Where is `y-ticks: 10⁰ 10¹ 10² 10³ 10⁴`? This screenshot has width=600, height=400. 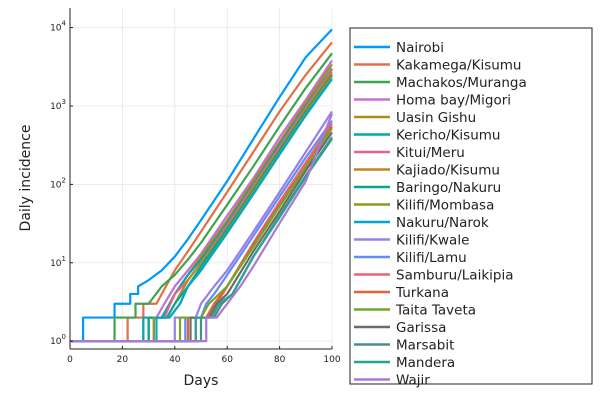 y-ticks: 10⁰ 10¹ 10² 10³ 10⁴ is located at coordinates (61, 183).